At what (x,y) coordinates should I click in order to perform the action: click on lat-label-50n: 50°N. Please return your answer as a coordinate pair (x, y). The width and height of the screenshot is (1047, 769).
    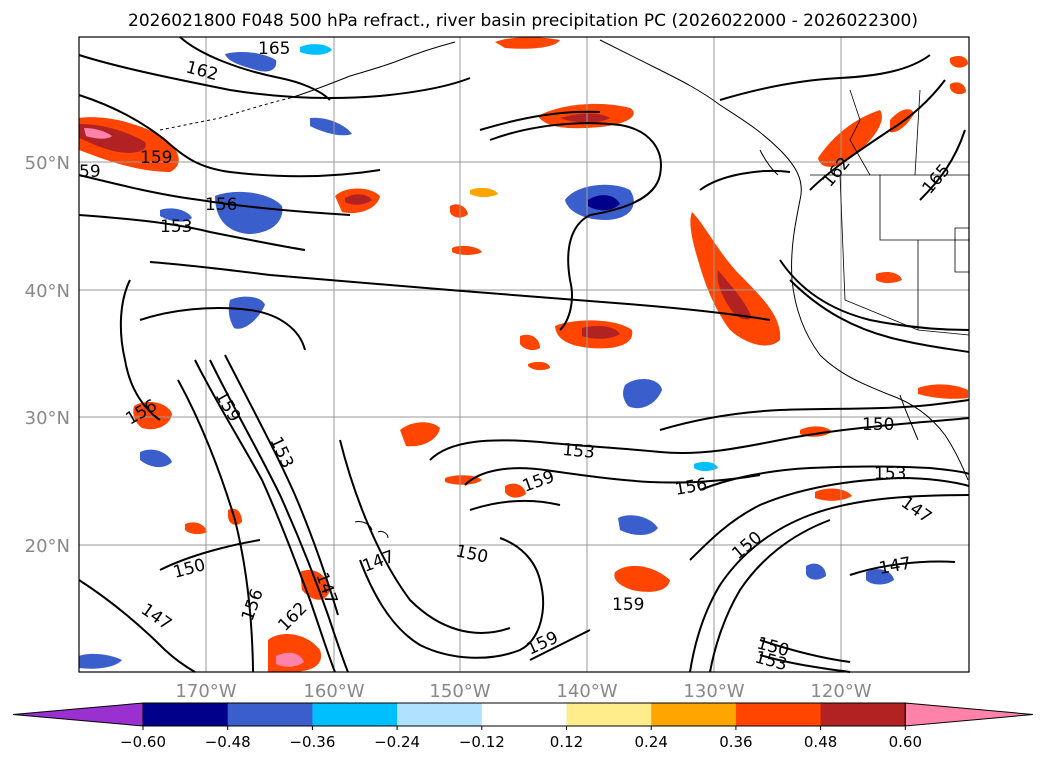
    Looking at the image, I should click on (47, 163).